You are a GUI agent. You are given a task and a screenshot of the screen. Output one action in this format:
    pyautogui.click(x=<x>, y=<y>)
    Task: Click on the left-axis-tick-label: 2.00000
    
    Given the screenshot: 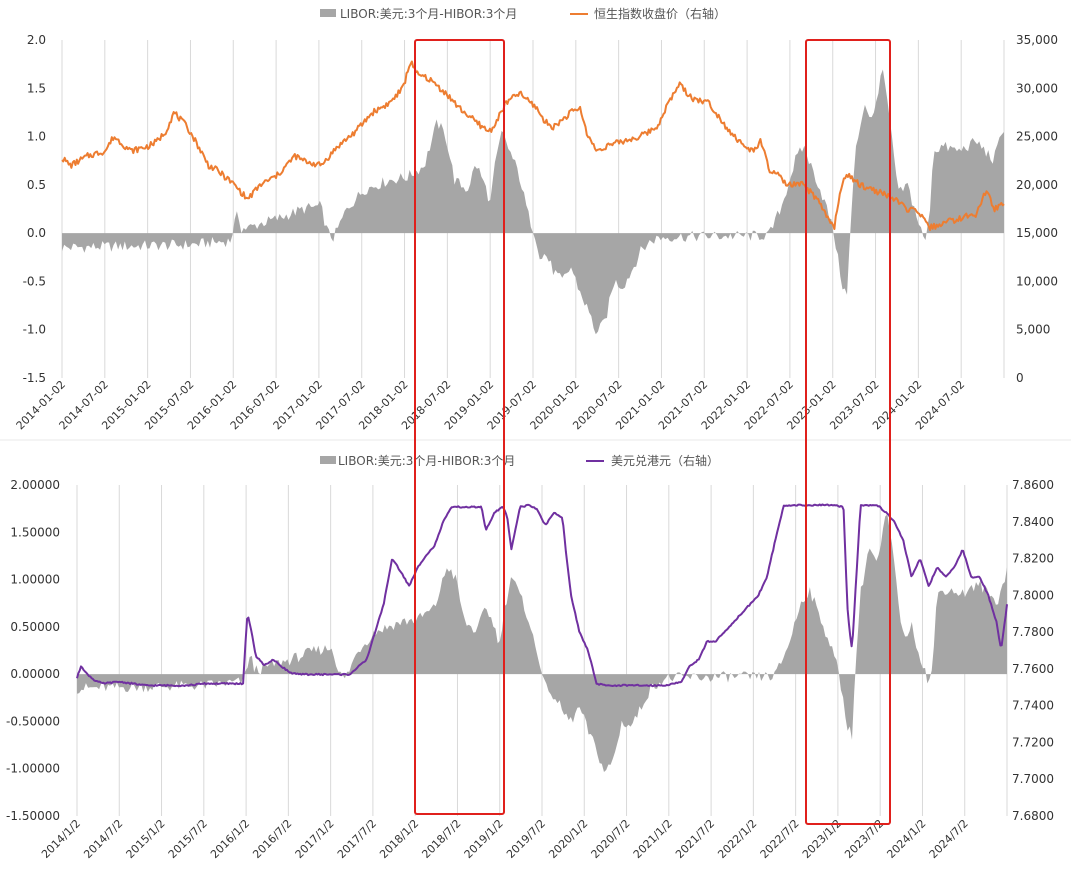 What is the action you would take?
    pyautogui.click(x=35, y=485)
    